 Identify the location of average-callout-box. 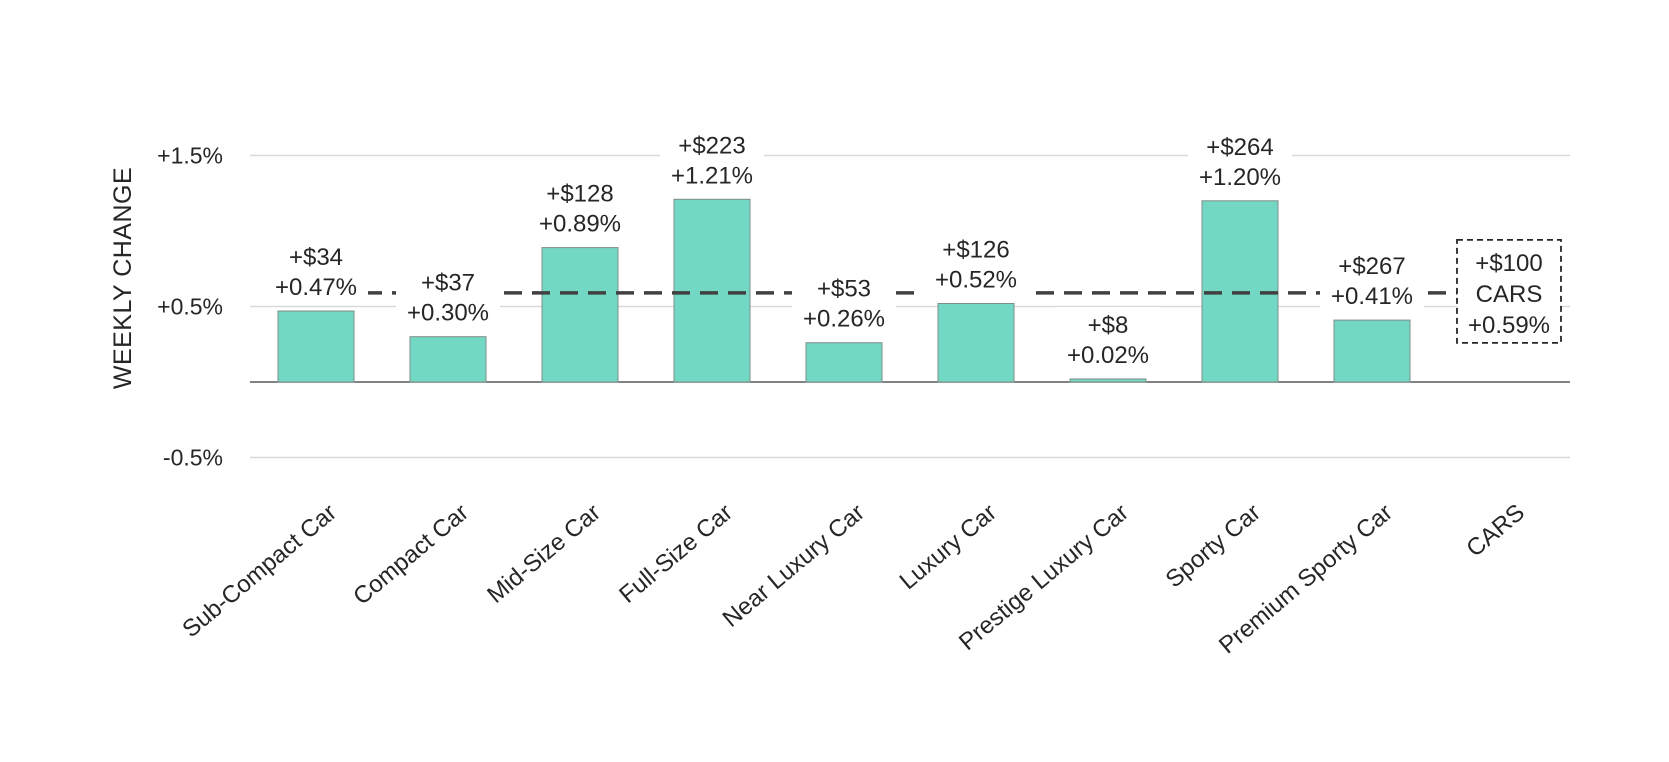
(1509, 291).